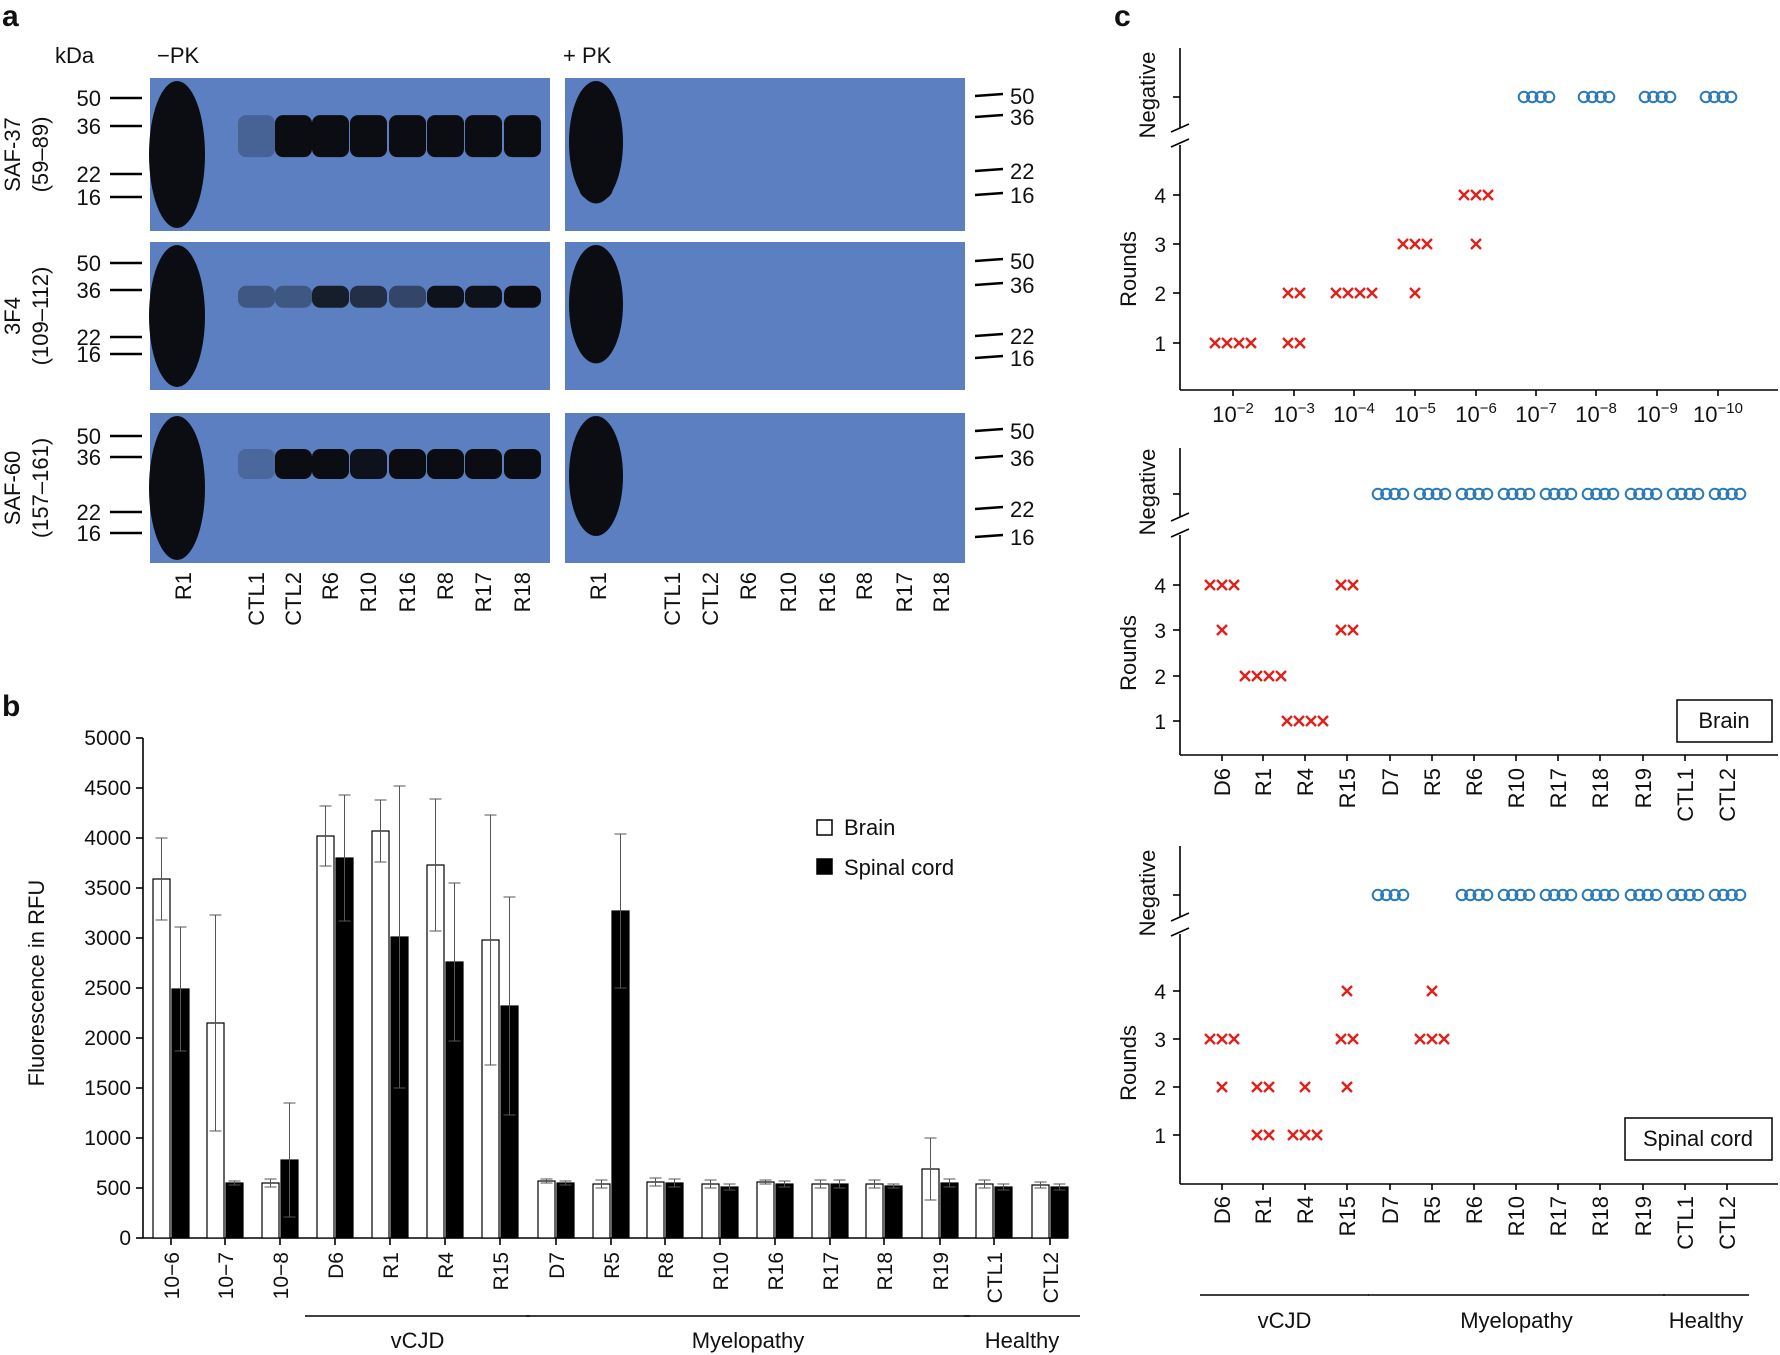 The width and height of the screenshot is (1780, 1355). Describe the element at coordinates (336, 1265) in the screenshot. I see `x-tick-label: D6` at that location.